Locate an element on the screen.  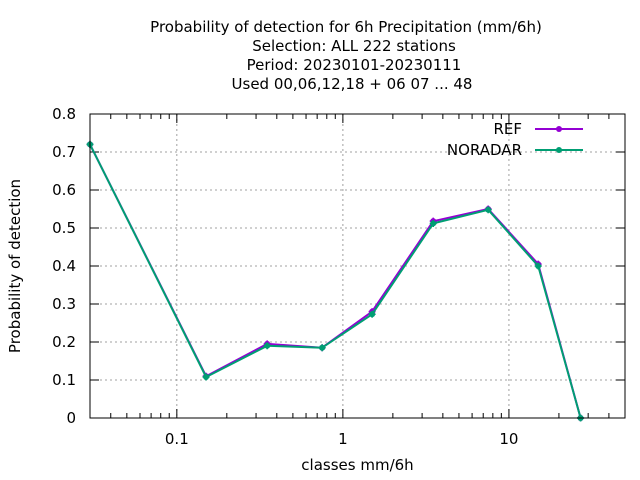
y-tick-label: 0.4 is located at coordinates (64, 266).